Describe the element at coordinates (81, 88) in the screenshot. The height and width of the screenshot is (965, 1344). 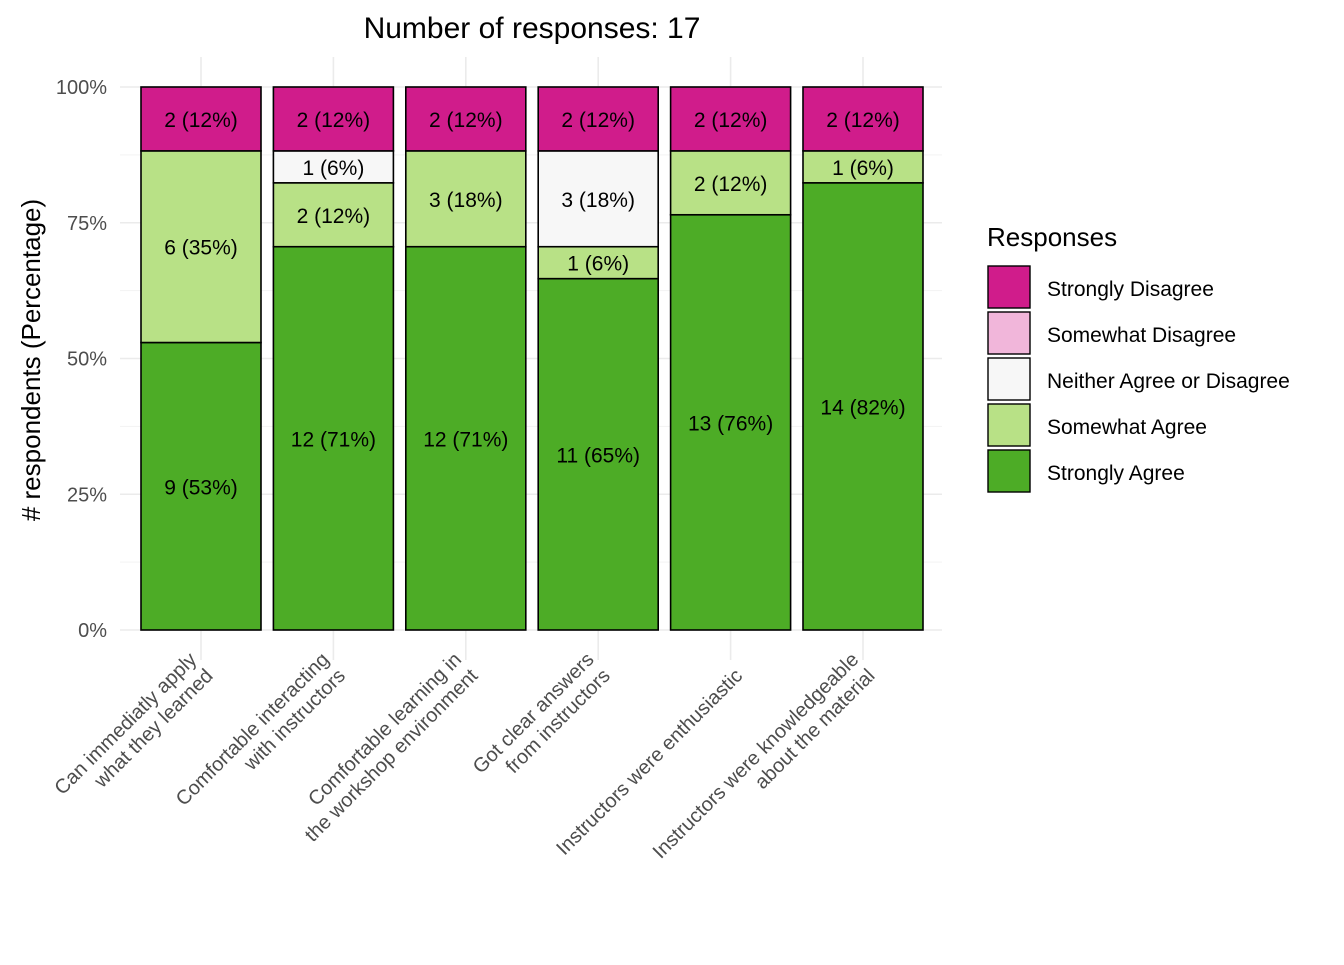
I see `y-tick-label: 100%` at that location.